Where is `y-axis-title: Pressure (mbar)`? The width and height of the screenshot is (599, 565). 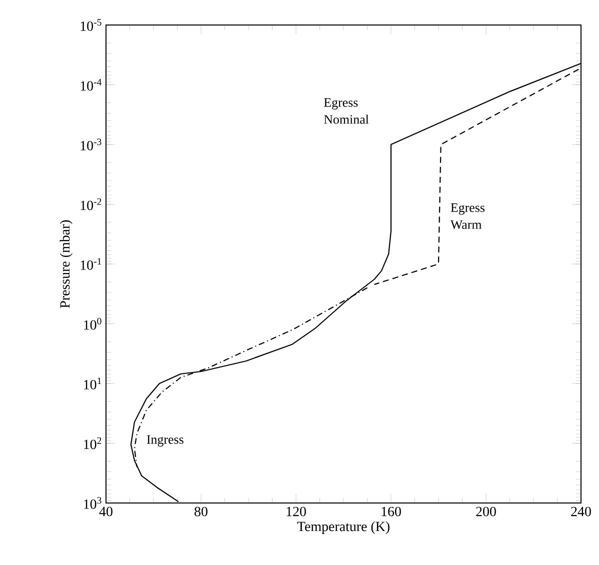
y-axis-title: Pressure (mbar) is located at coordinates (66, 264).